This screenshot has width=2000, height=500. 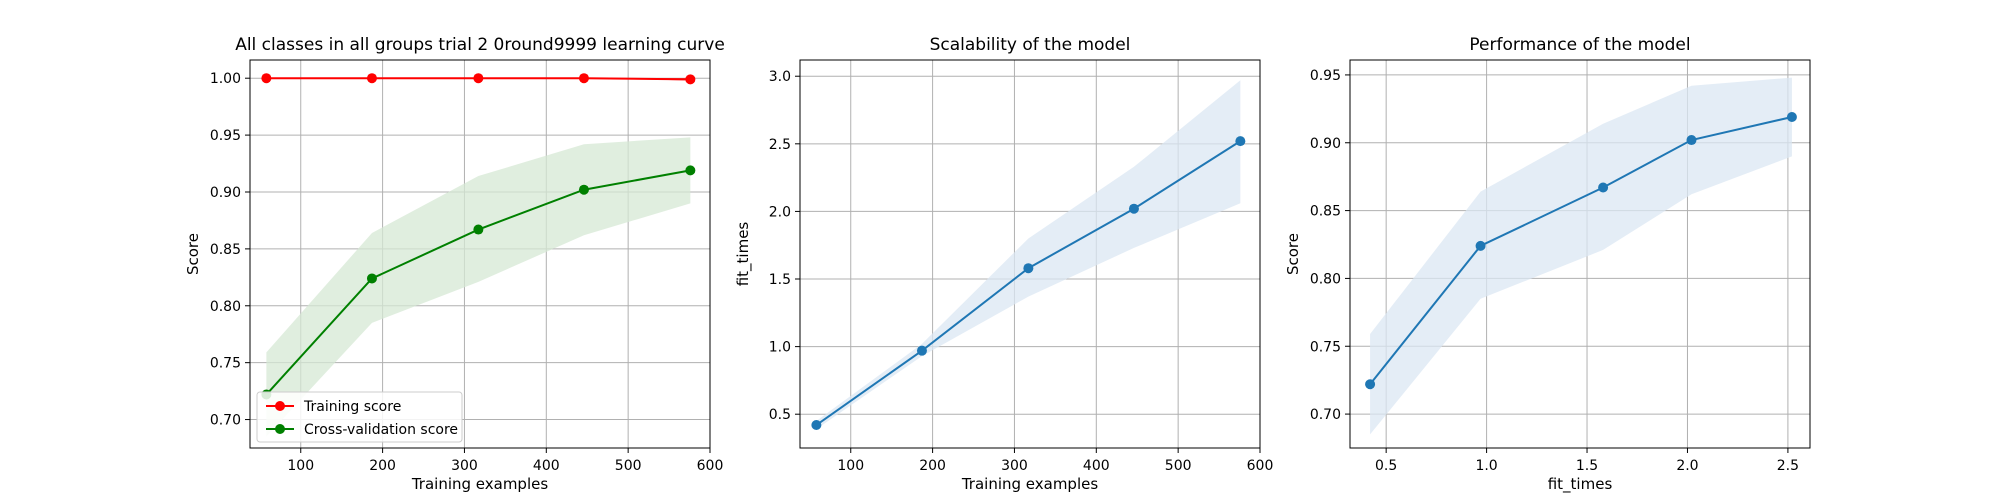 I want to click on performance-x-label: fit_times, so click(x=1580, y=484).